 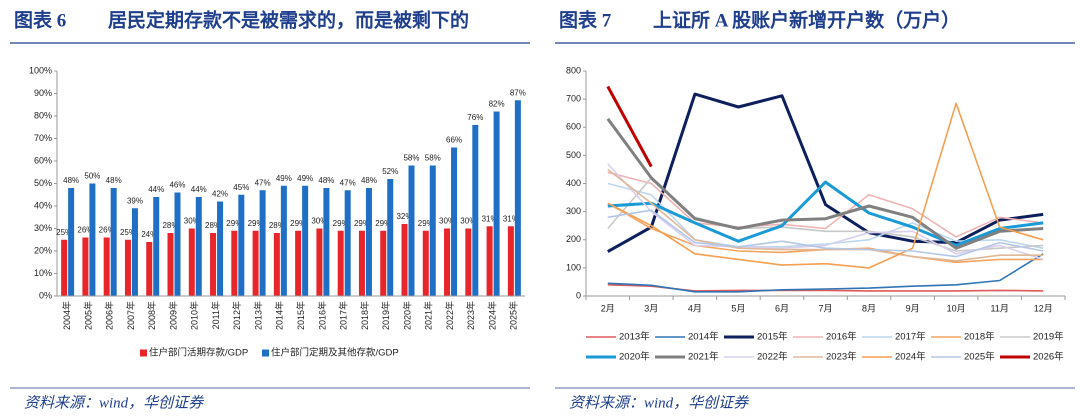 What do you see at coordinates (608, 308) in the screenshot?
I see `x-tick-label: 2月` at bounding box center [608, 308].